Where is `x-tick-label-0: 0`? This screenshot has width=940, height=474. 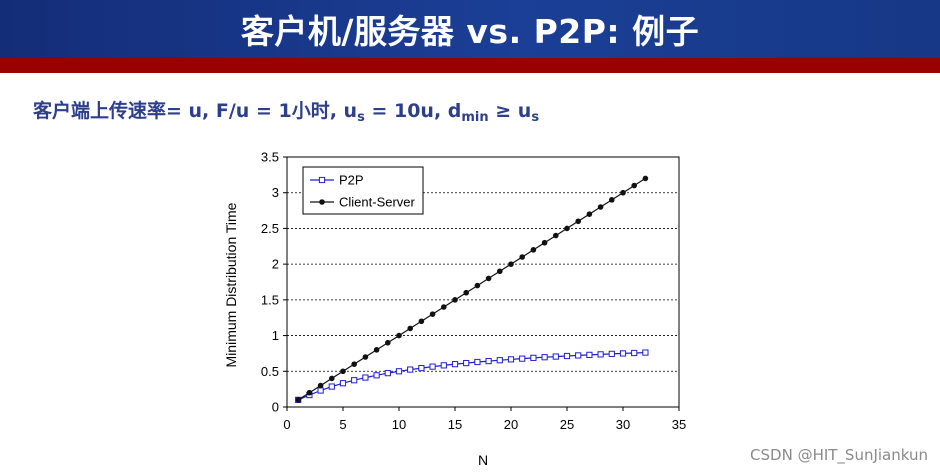
x-tick-label-0: 0 is located at coordinates (286, 424).